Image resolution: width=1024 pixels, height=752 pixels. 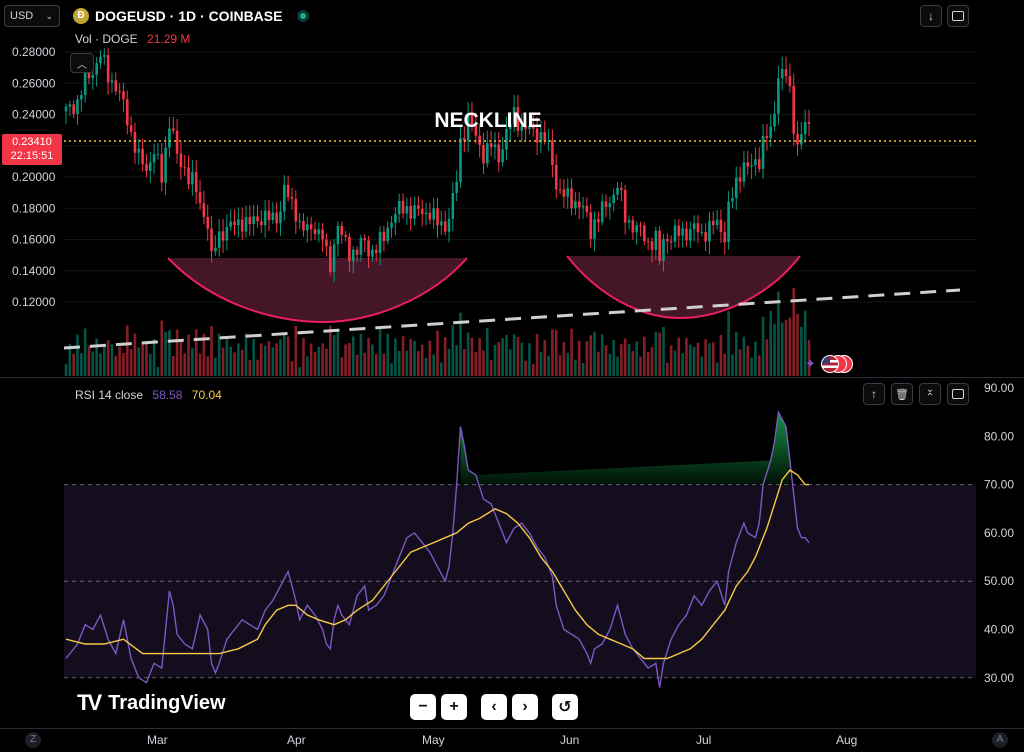 What do you see at coordinates (454, 707) in the screenshot?
I see `zoom-in-button: +` at bounding box center [454, 707].